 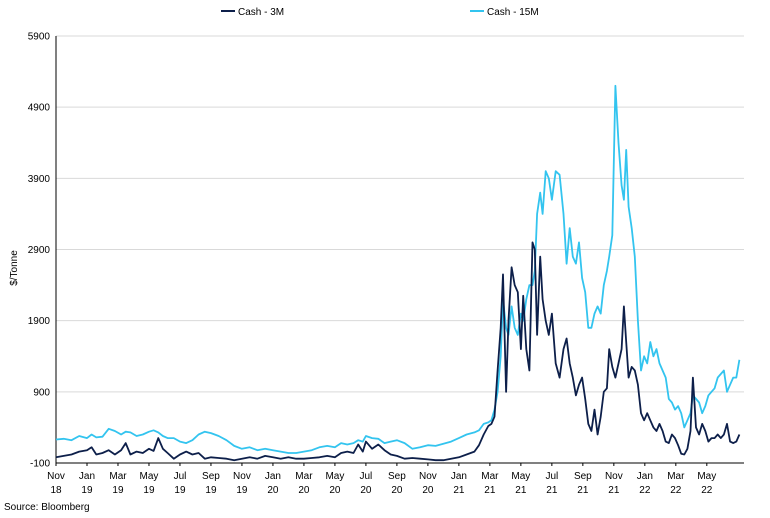 I want to click on y-tick-label: 900, so click(x=41, y=392).